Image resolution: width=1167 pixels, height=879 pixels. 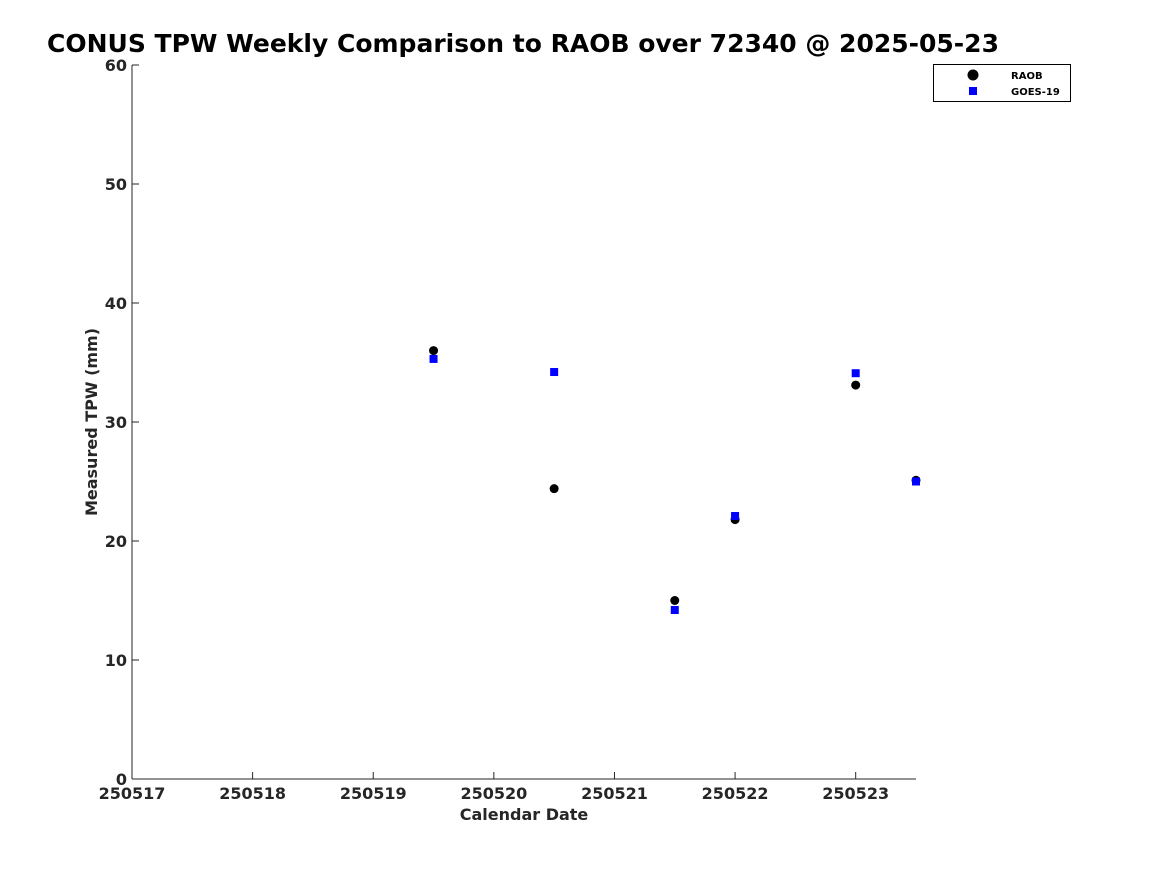 I want to click on data-points, so click(x=675, y=480).